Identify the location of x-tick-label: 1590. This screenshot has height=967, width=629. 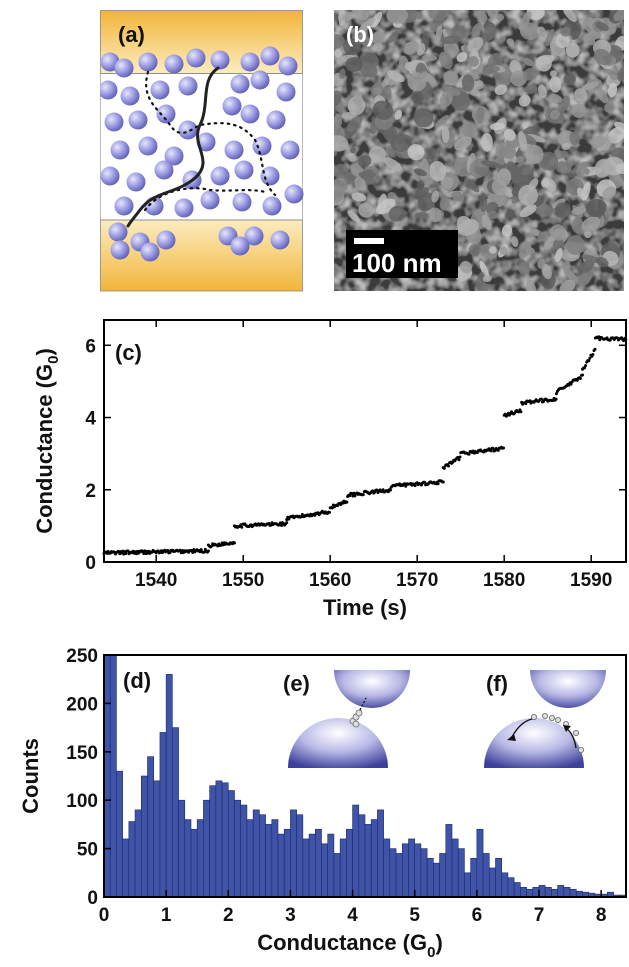
(591, 580).